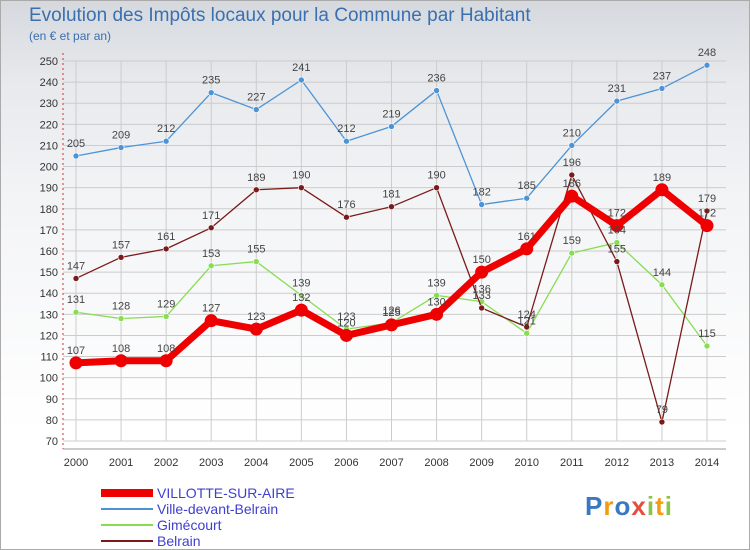  What do you see at coordinates (594, 506) in the screenshot?
I see `logo-letter: P` at bounding box center [594, 506].